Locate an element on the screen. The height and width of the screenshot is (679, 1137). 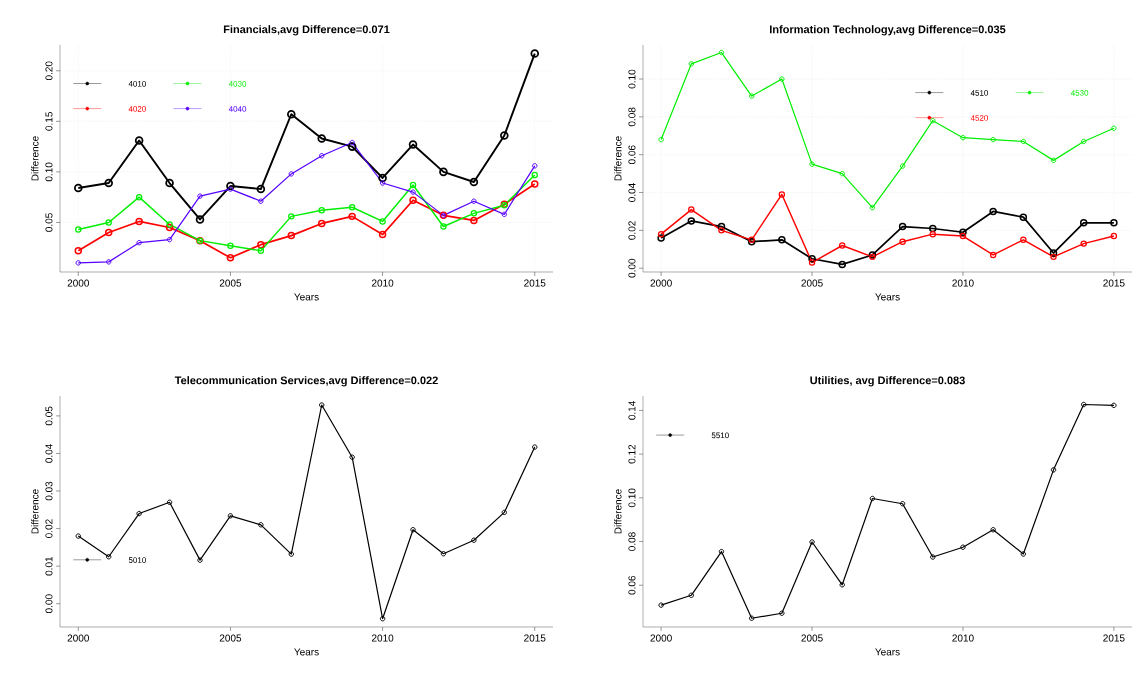
y-tick-label: 0.06 is located at coordinates (632, 155).